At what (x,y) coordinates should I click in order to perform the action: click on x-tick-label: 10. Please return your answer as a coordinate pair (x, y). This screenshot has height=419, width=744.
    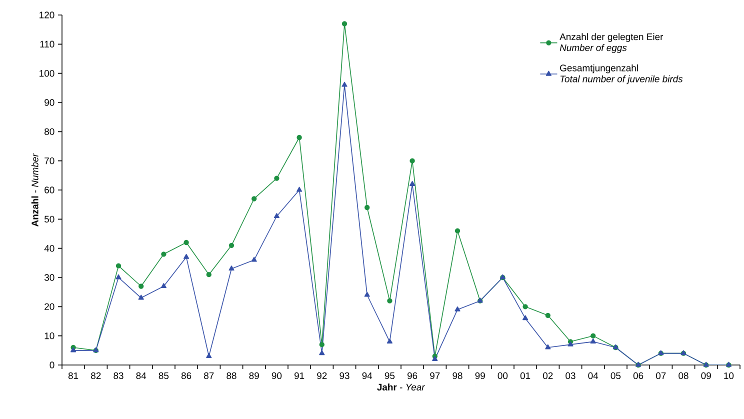
    Looking at the image, I should click on (729, 376).